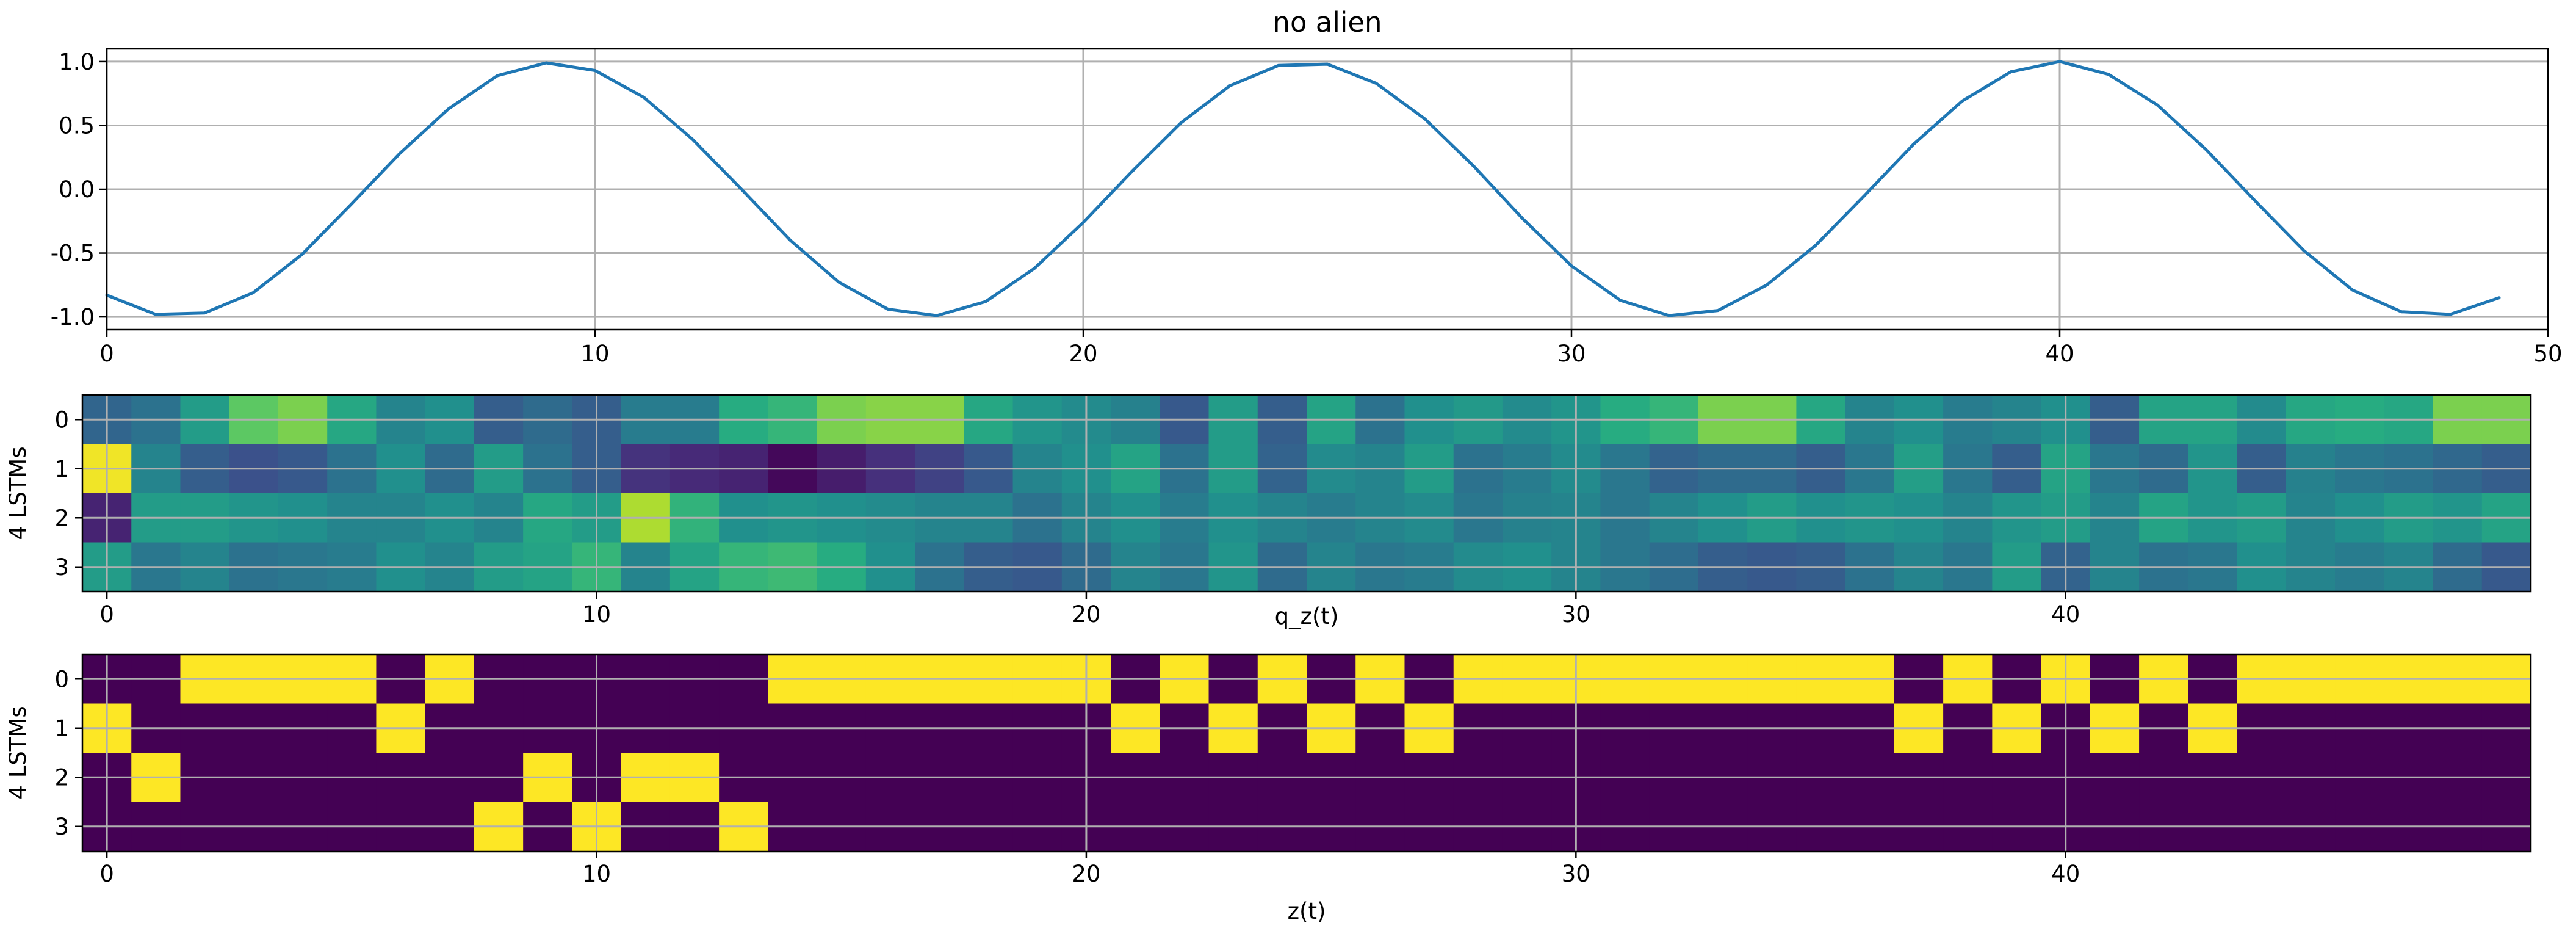 This screenshot has height=931, width=2576. I want to click on y-tick-label: -0.5, so click(73, 254).